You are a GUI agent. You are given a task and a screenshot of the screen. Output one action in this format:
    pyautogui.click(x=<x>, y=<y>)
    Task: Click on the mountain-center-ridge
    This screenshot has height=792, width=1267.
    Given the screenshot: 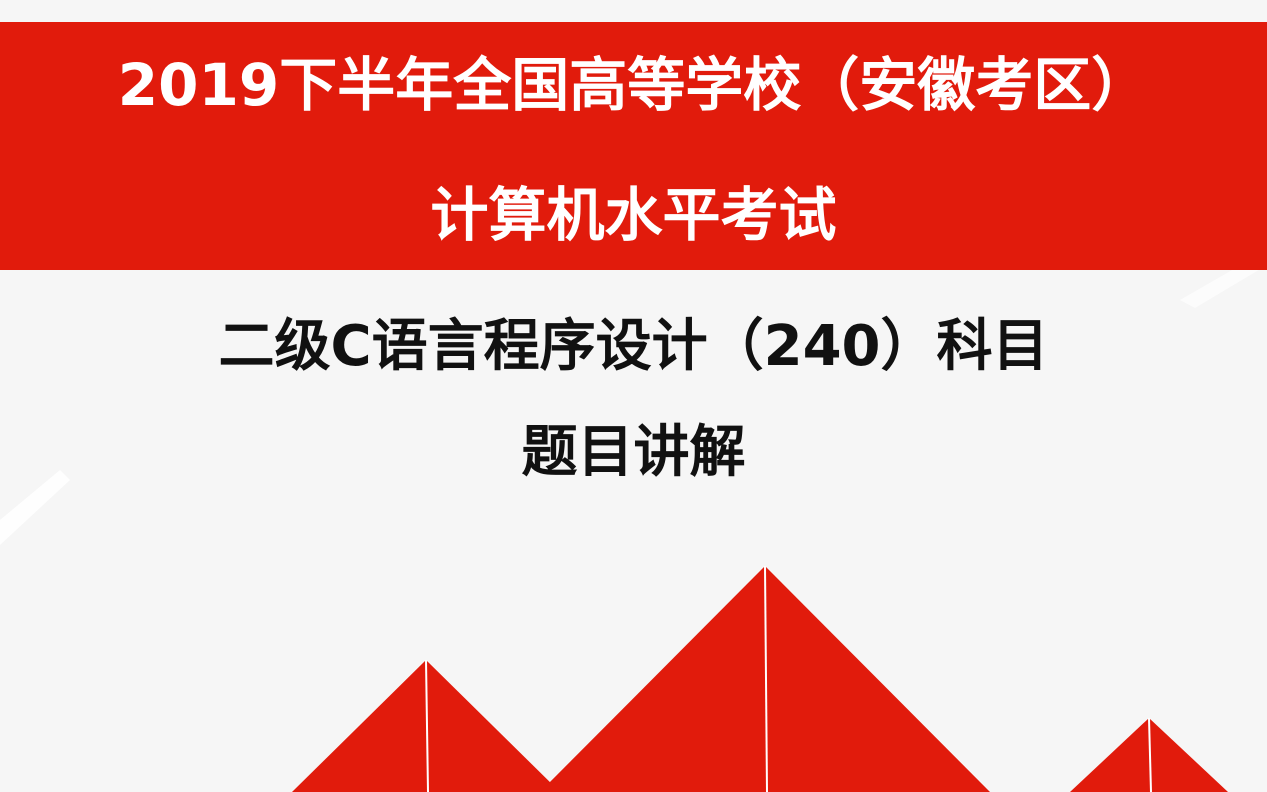 What is the action you would take?
    pyautogui.click(x=766, y=678)
    